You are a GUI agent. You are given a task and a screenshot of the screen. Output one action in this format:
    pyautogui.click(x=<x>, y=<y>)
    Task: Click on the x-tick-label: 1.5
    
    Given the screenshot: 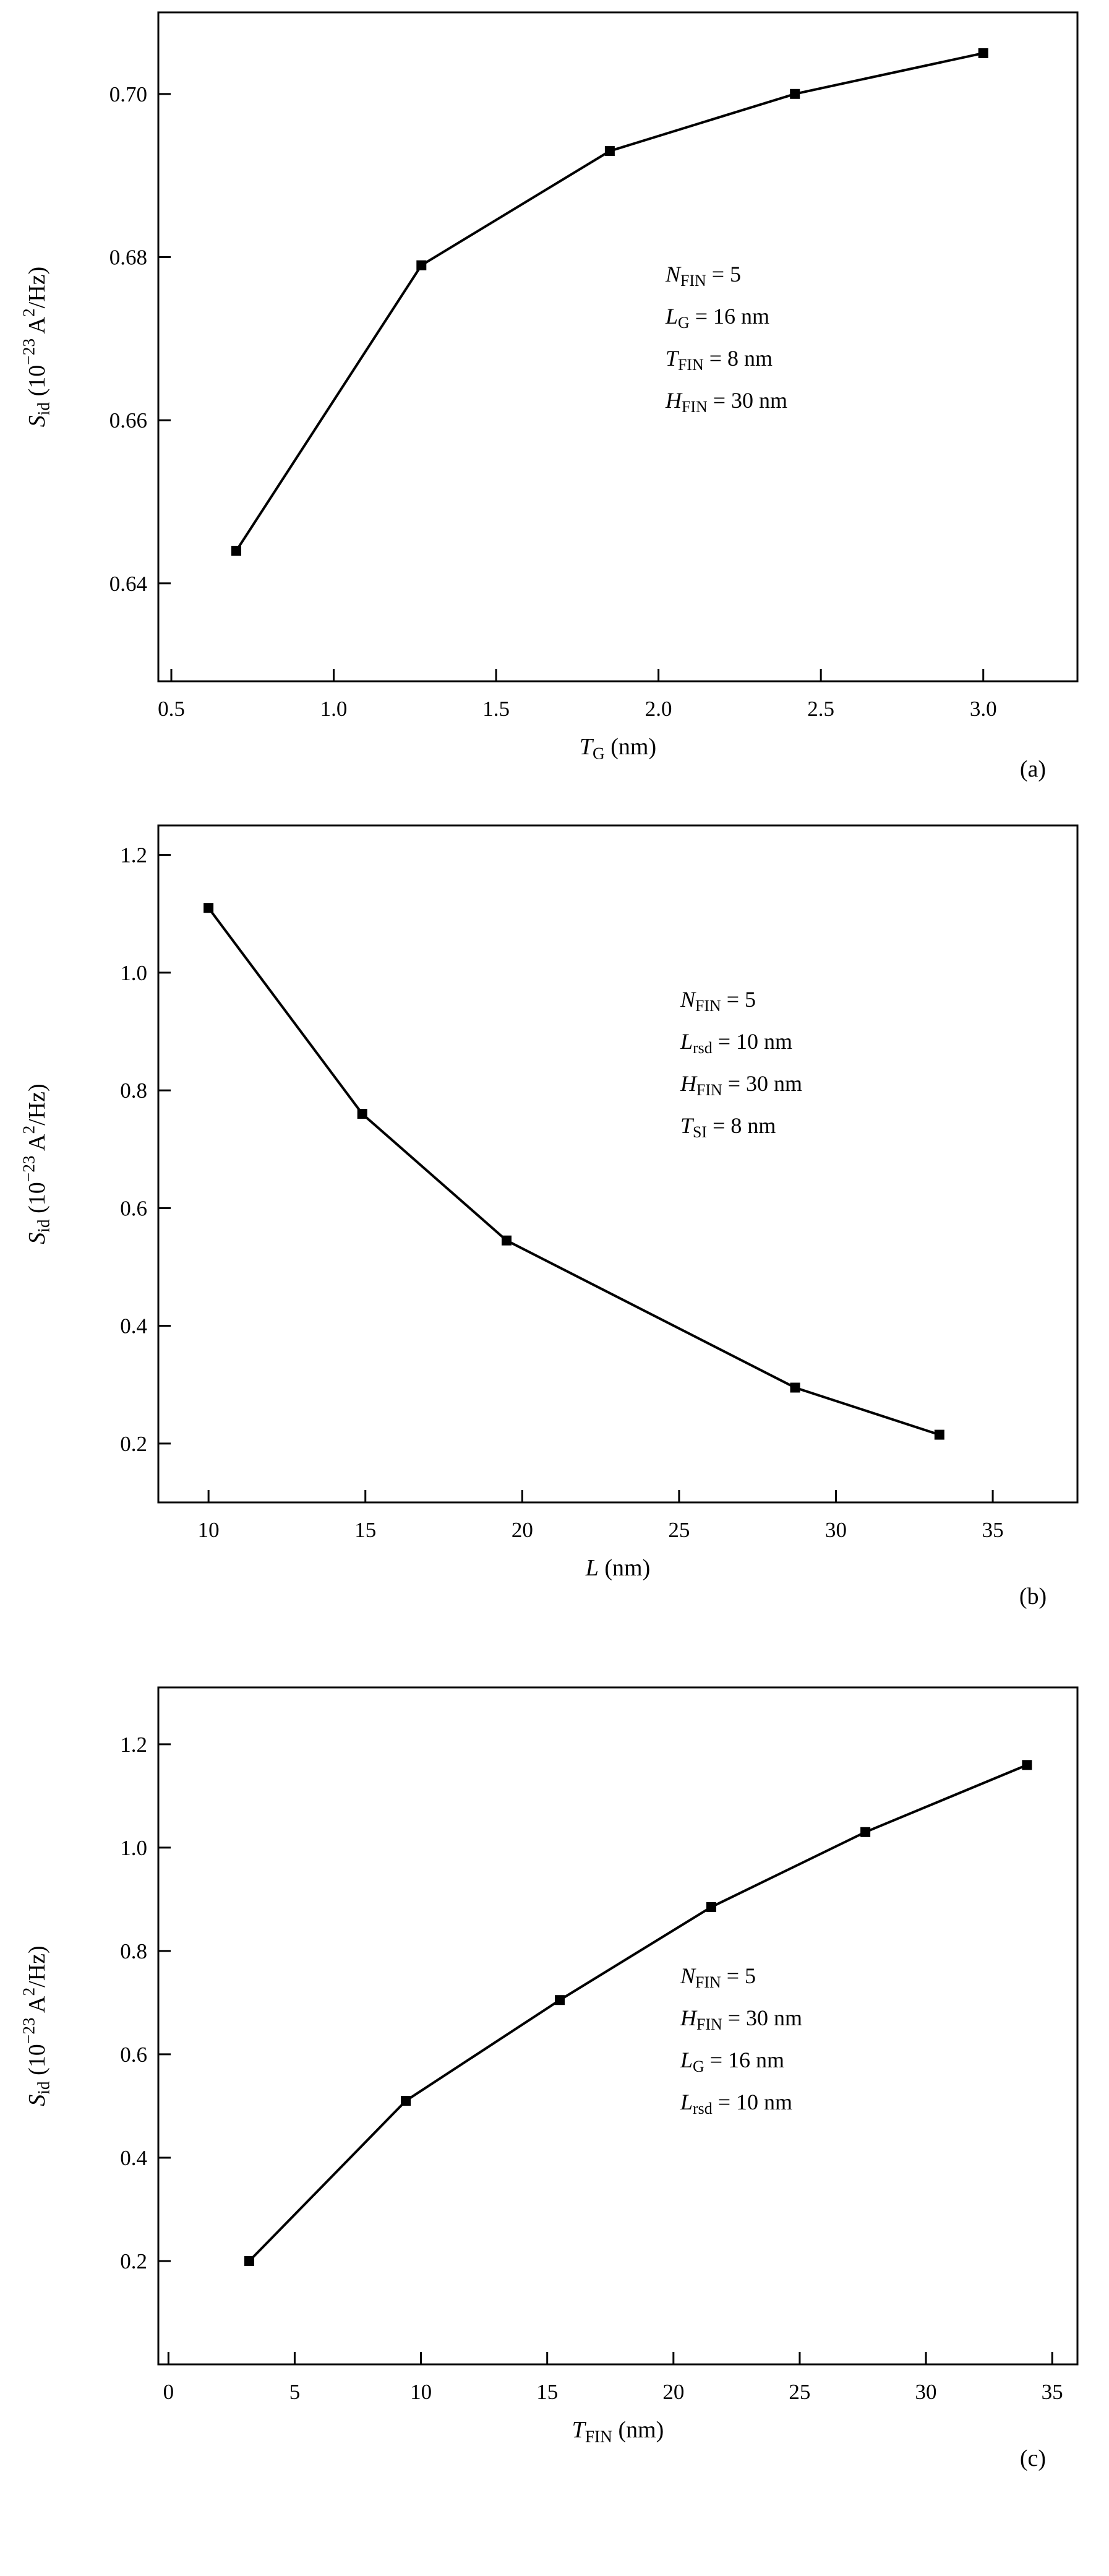 What is the action you would take?
    pyautogui.click(x=496, y=709)
    